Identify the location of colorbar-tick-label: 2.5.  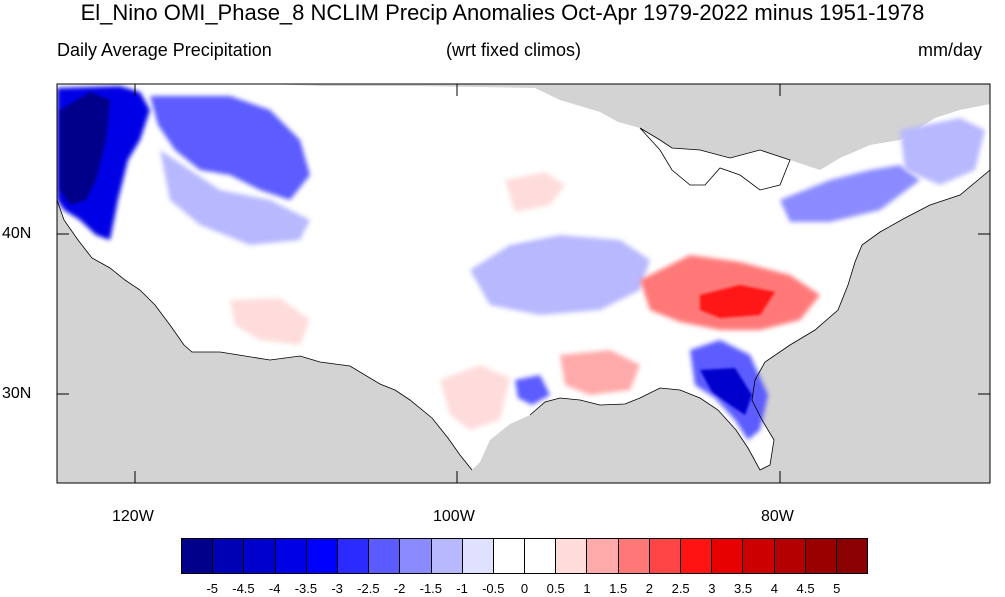
(680, 588).